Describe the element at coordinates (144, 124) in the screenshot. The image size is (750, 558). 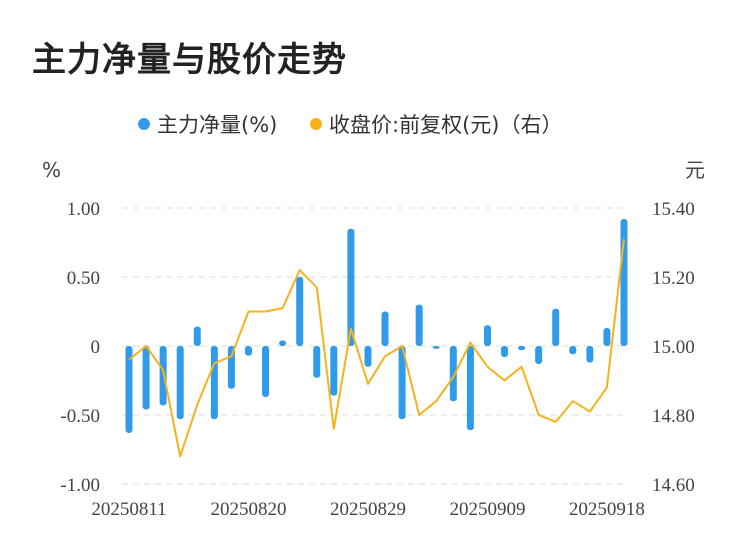
I see `legend-marker-net-volume` at that location.